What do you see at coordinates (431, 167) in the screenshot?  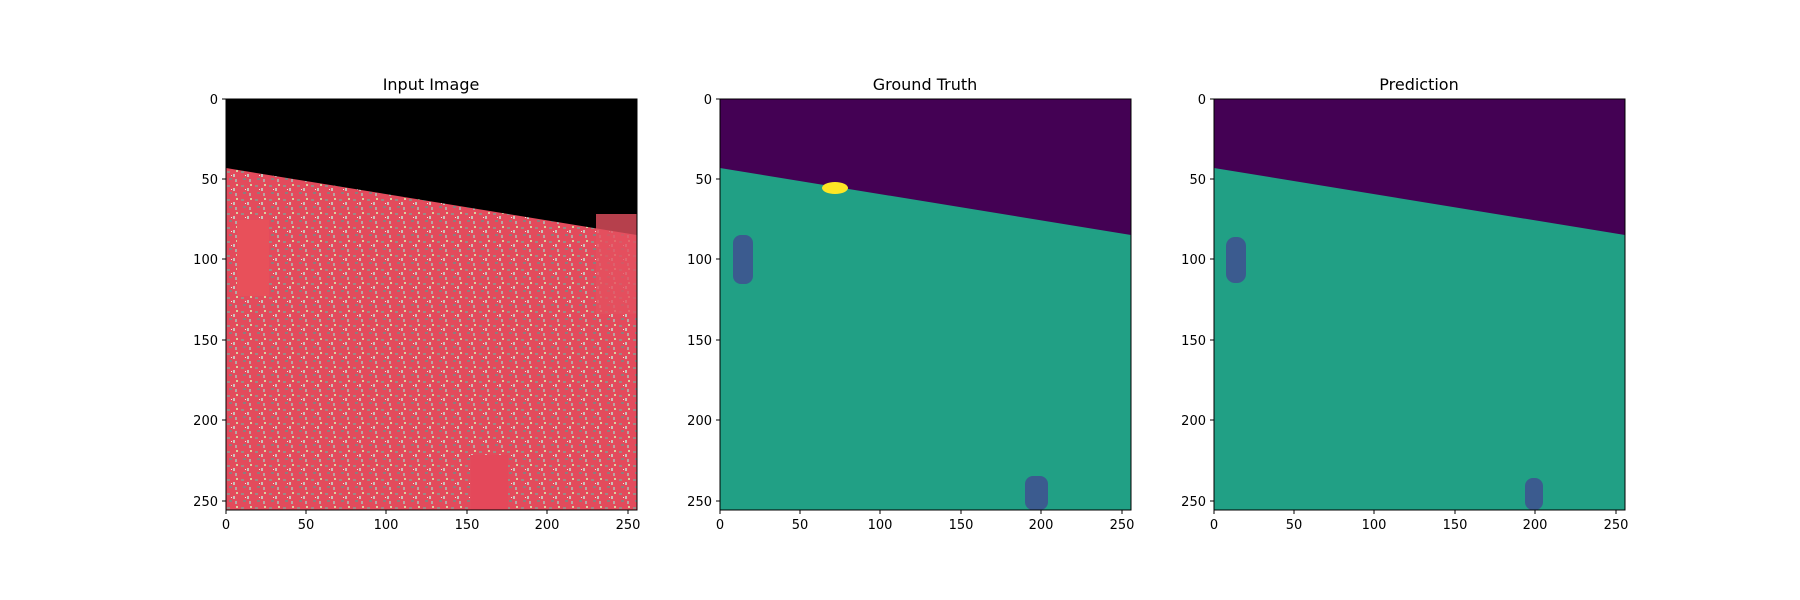 I see `nodata-region` at bounding box center [431, 167].